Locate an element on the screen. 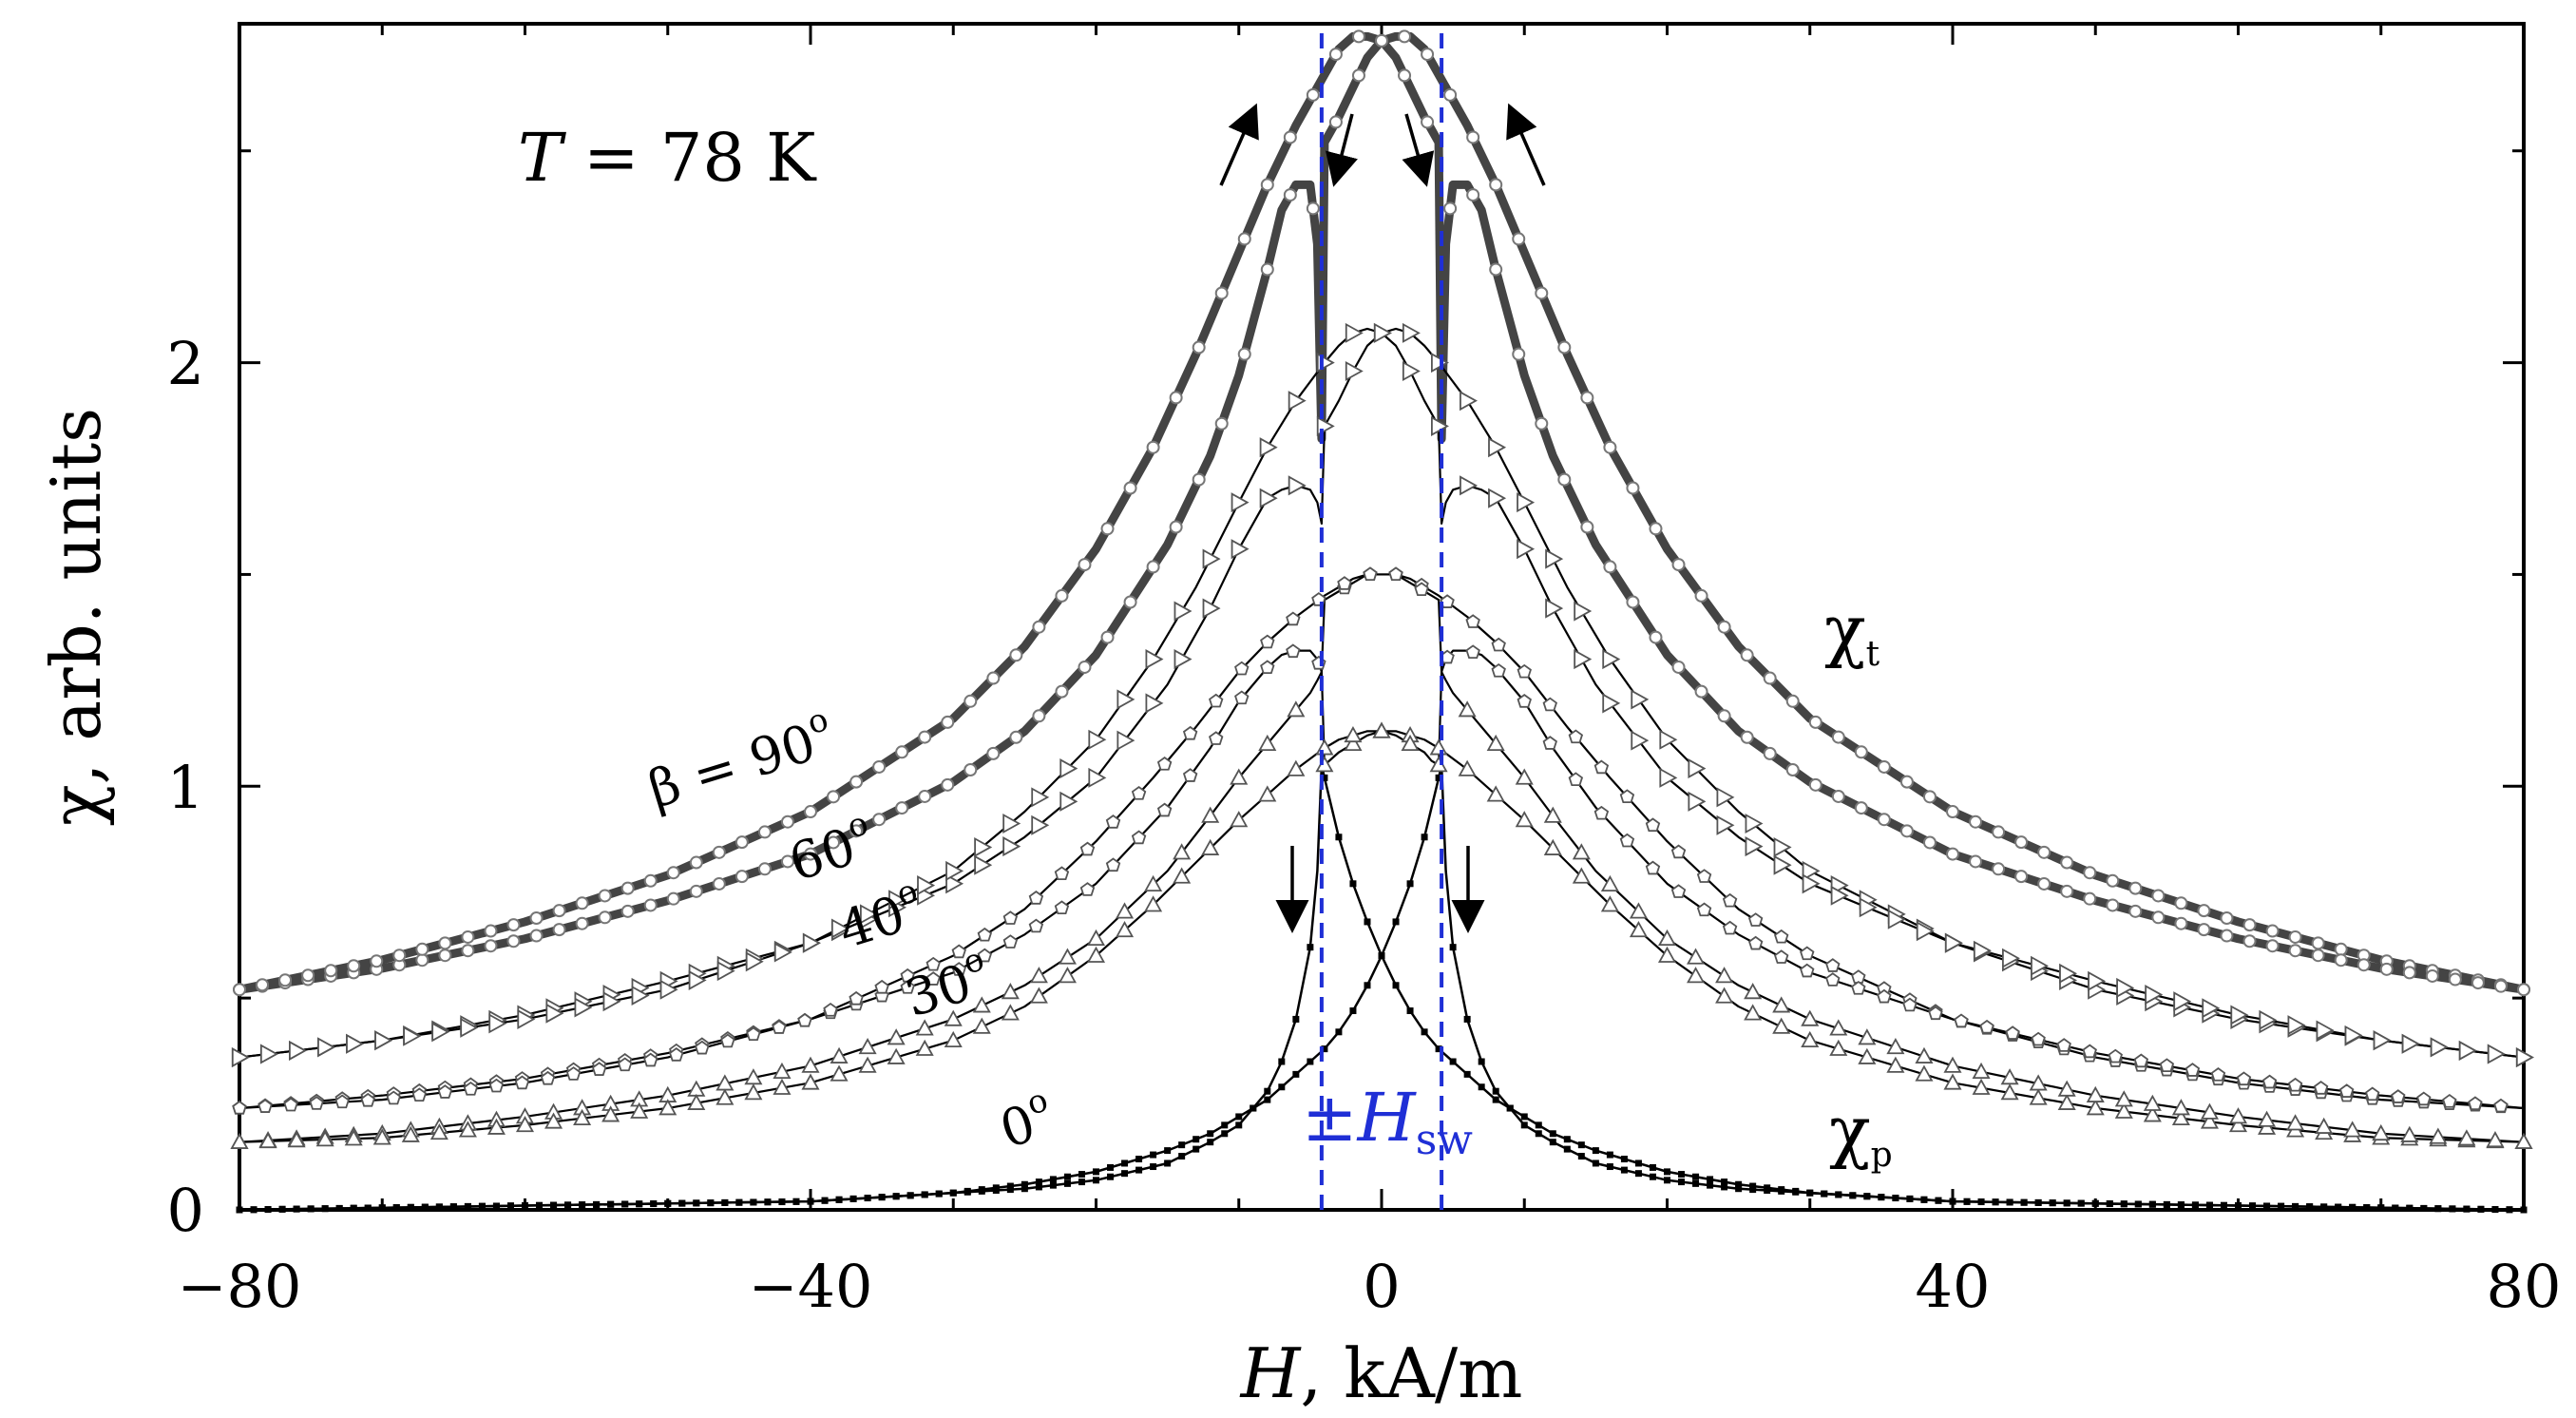  angle-40-label-group: 40o is located at coordinates (876, 916).